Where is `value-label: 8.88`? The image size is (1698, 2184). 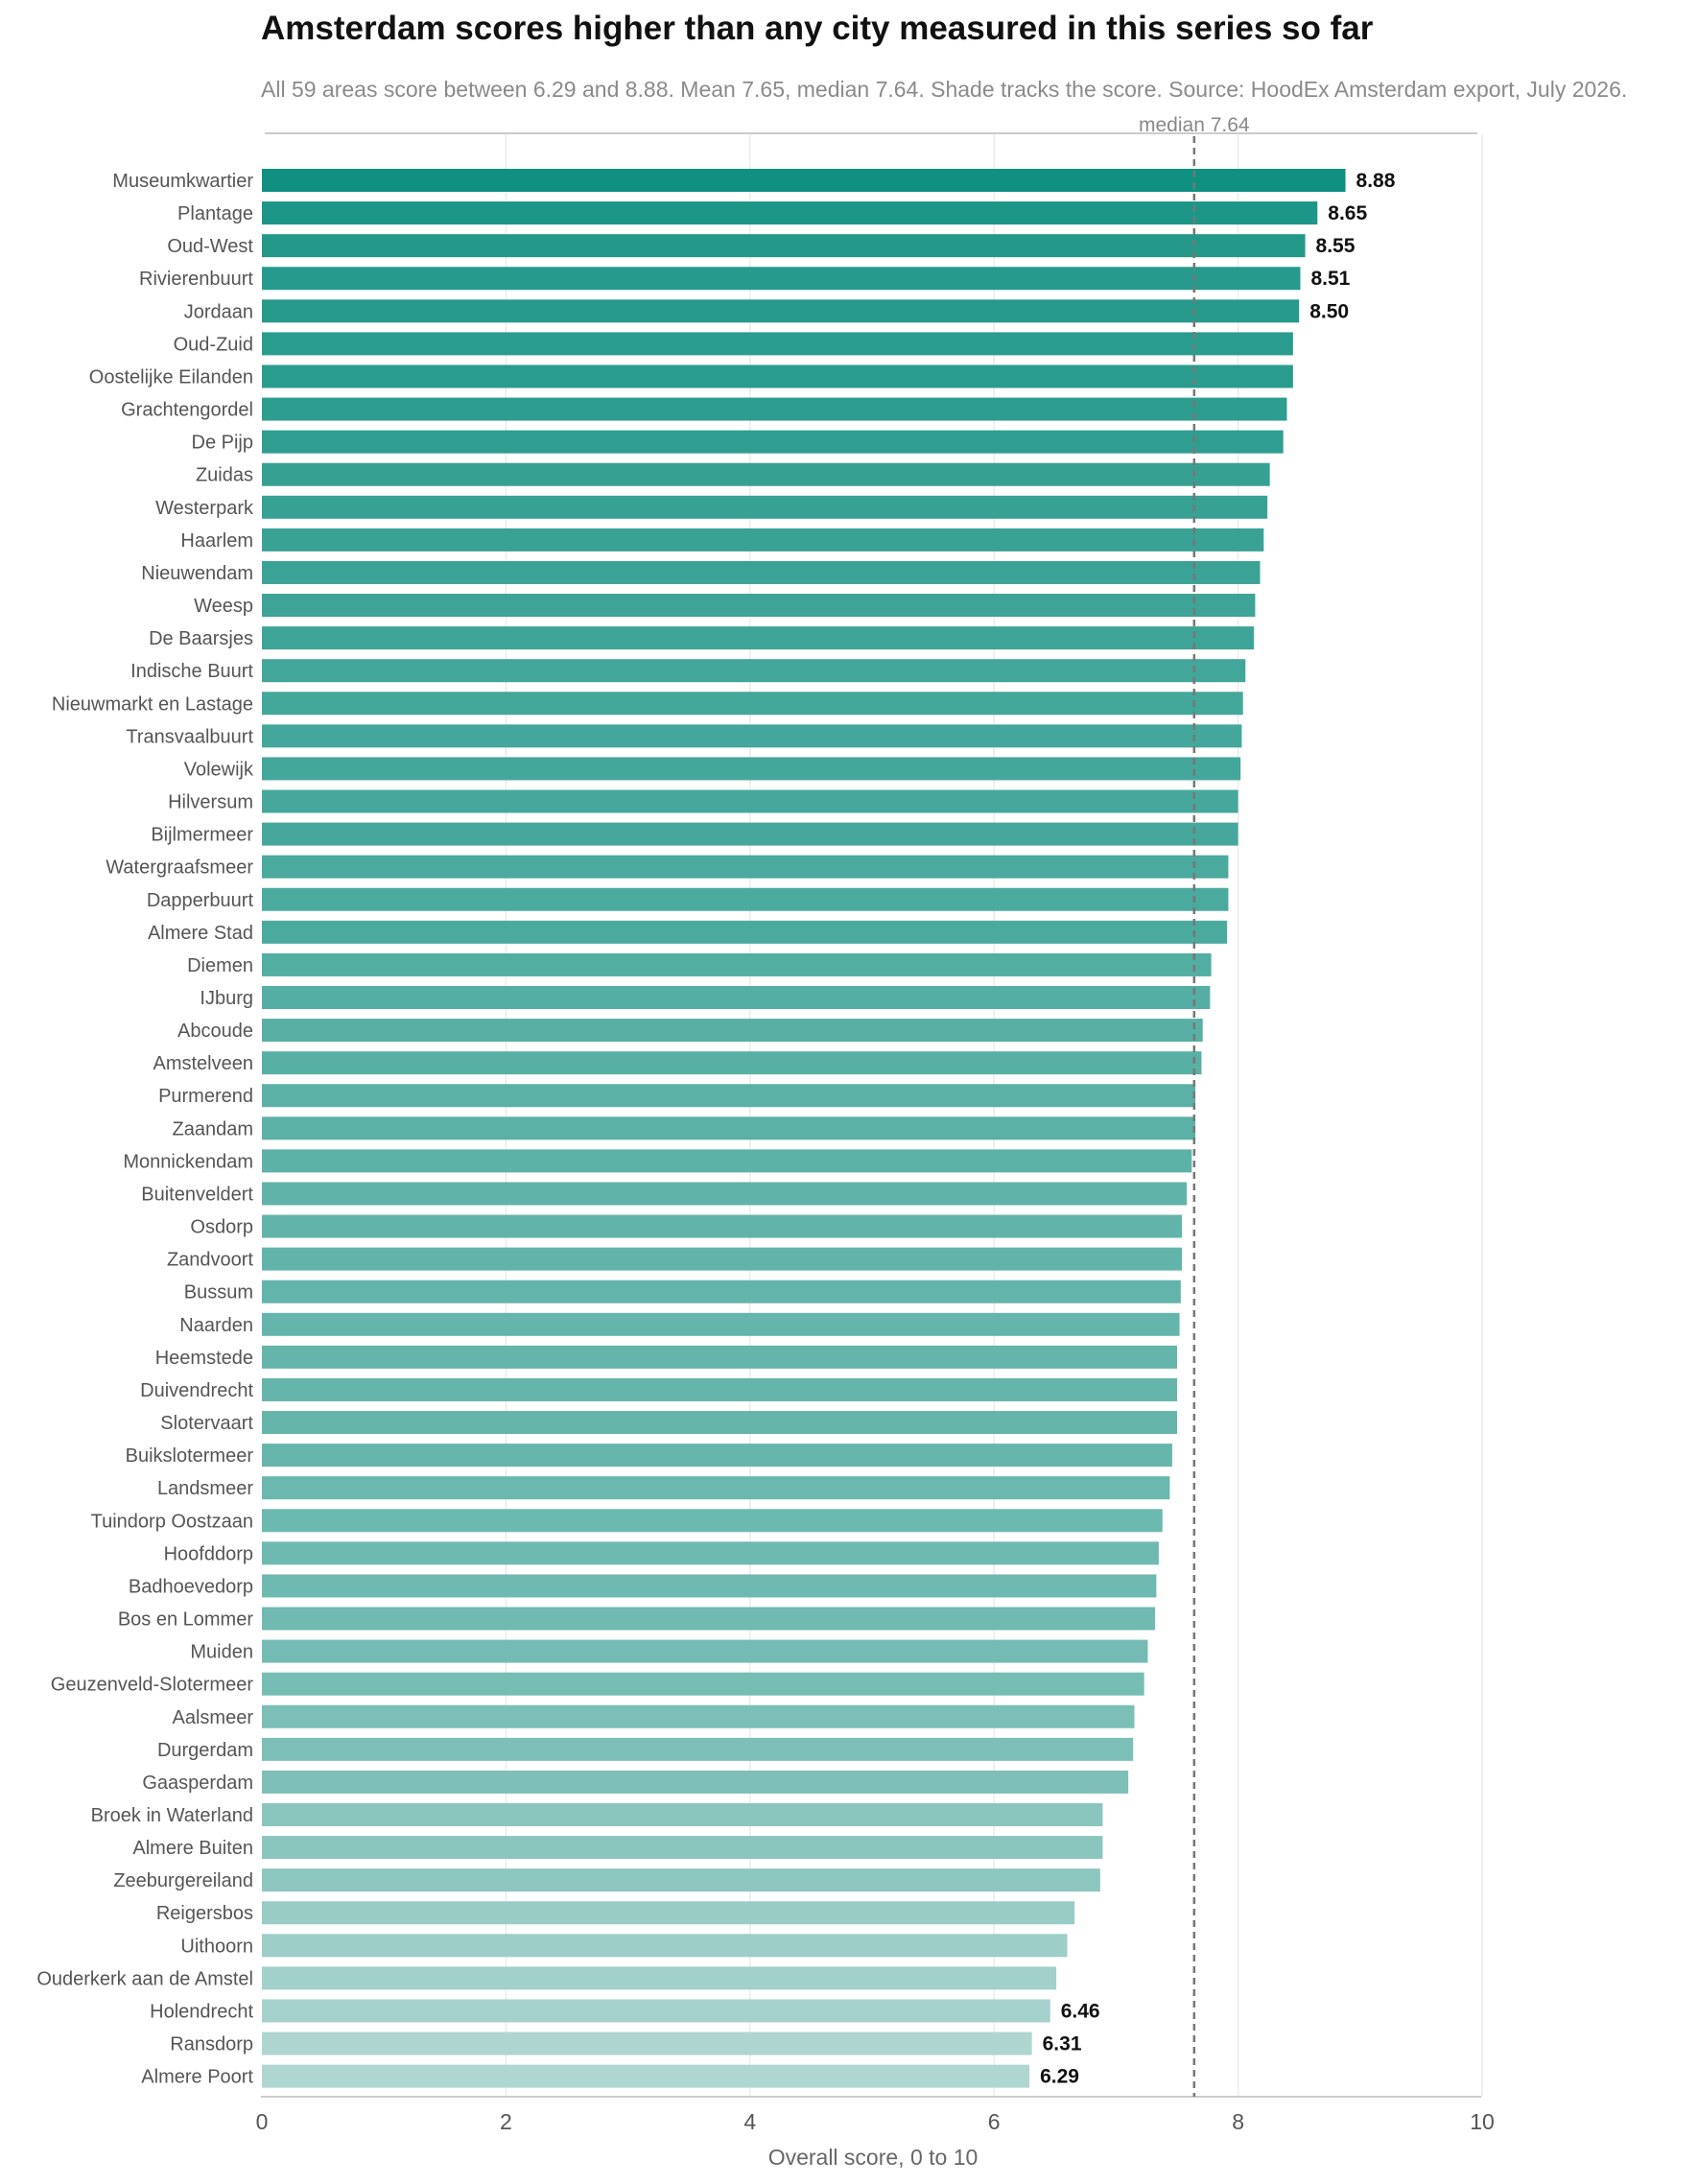
value-label: 8.88 is located at coordinates (1376, 181).